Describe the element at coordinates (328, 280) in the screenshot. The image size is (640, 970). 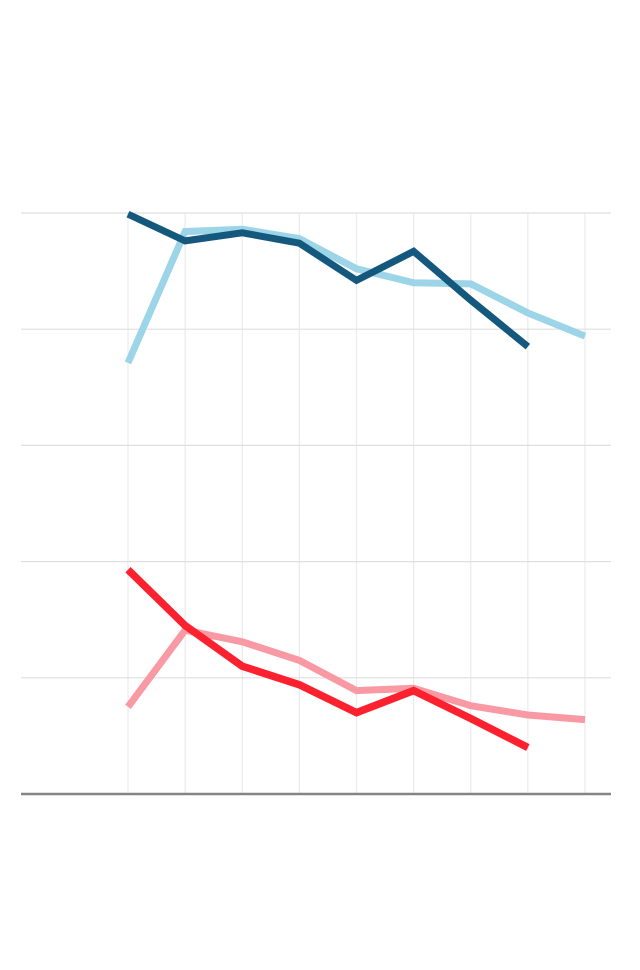
I see `dark-blue-line` at that location.